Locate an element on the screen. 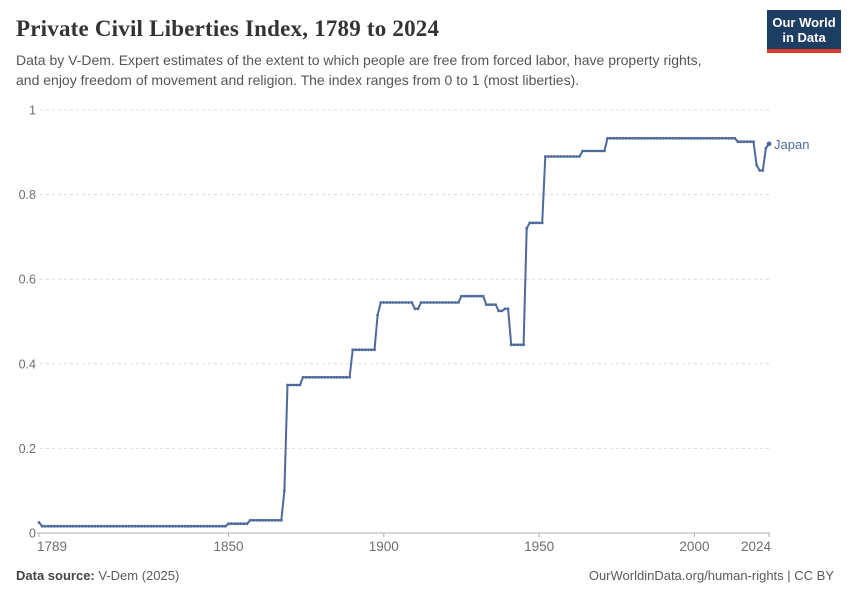 Image resolution: width=850 pixels, height=600 pixels. footer-link: OurWorldinData.org/human-rights | CC BY is located at coordinates (711, 575).